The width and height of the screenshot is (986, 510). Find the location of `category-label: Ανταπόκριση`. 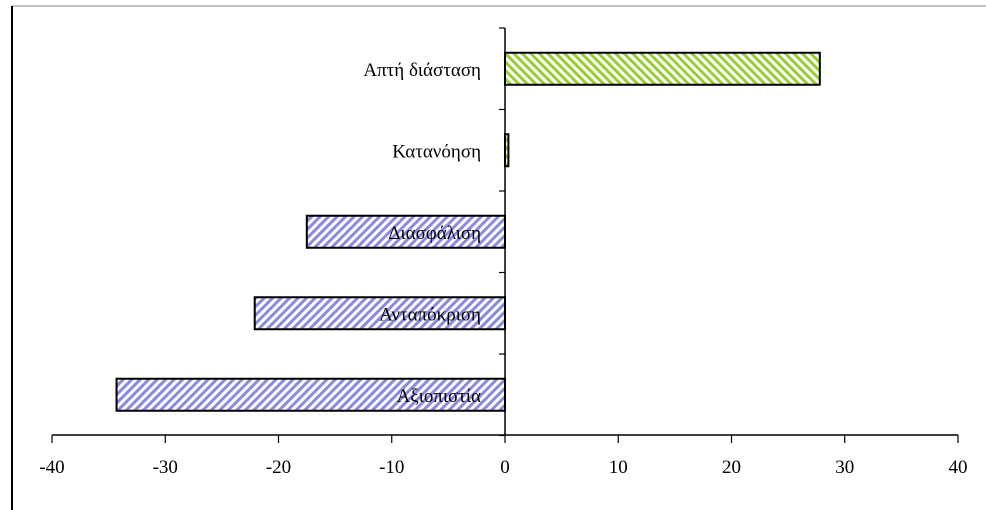

category-label: Ανταπόκριση is located at coordinates (430, 314).